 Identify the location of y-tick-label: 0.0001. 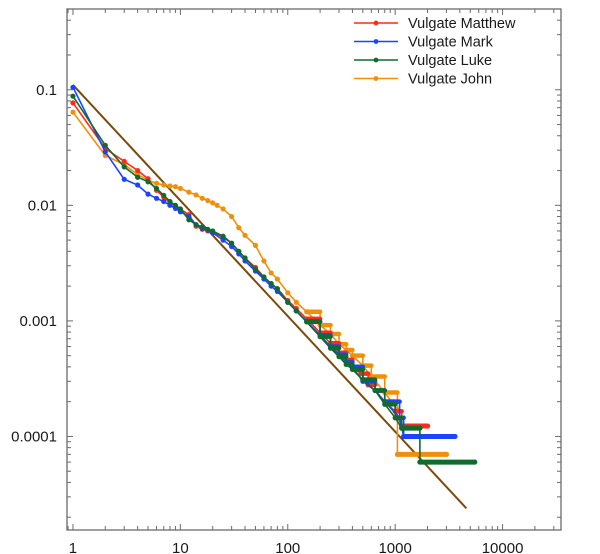
(34, 436).